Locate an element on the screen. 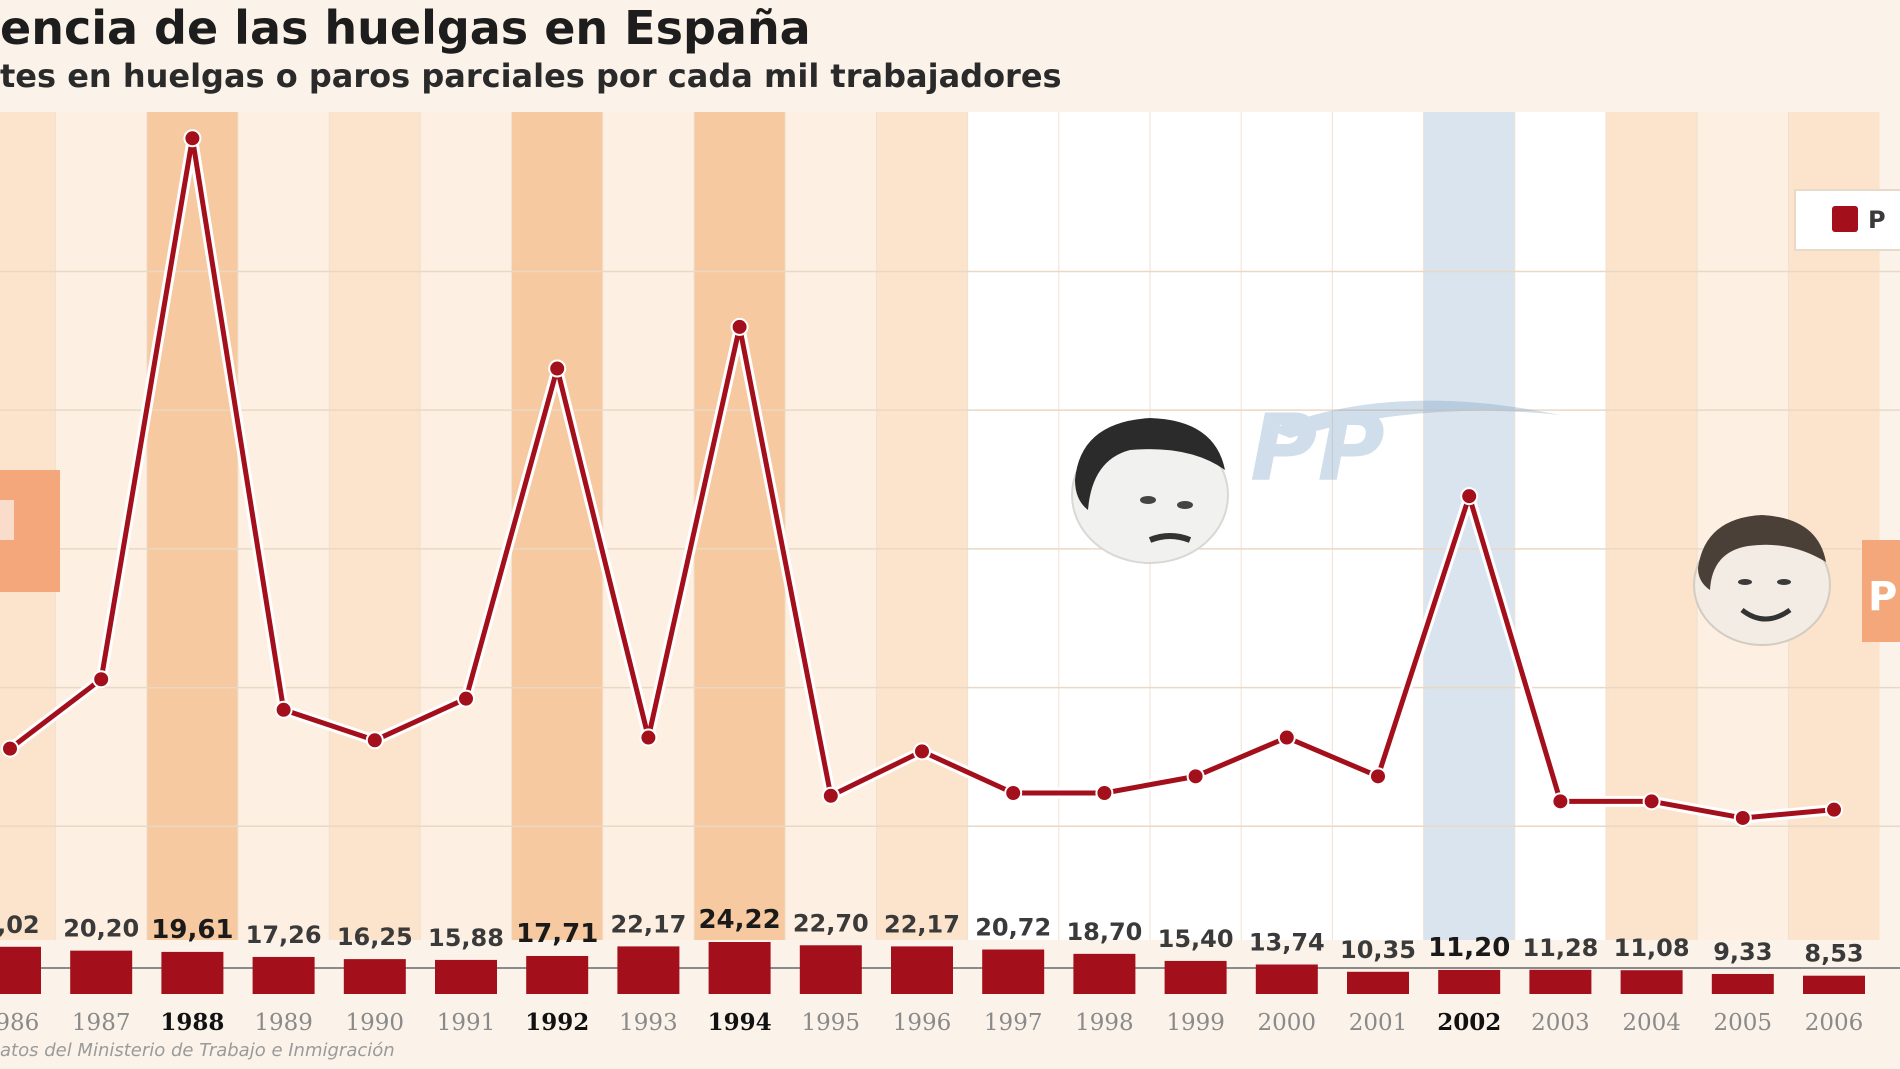  year-label-1995: 1995 is located at coordinates (831, 1023).